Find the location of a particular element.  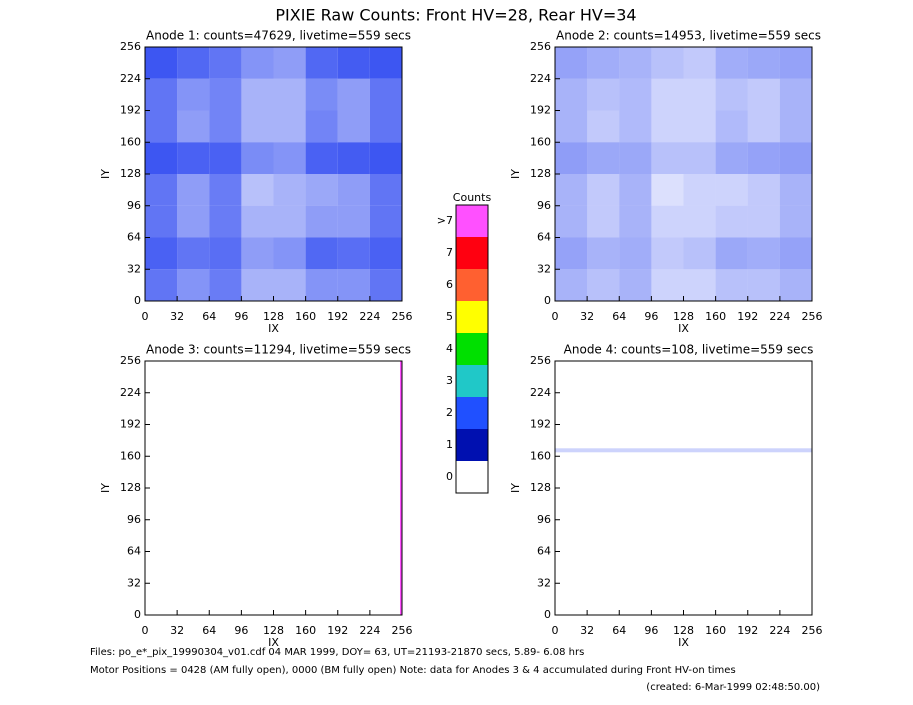

x-tick-label: 32 is located at coordinates (587, 630).